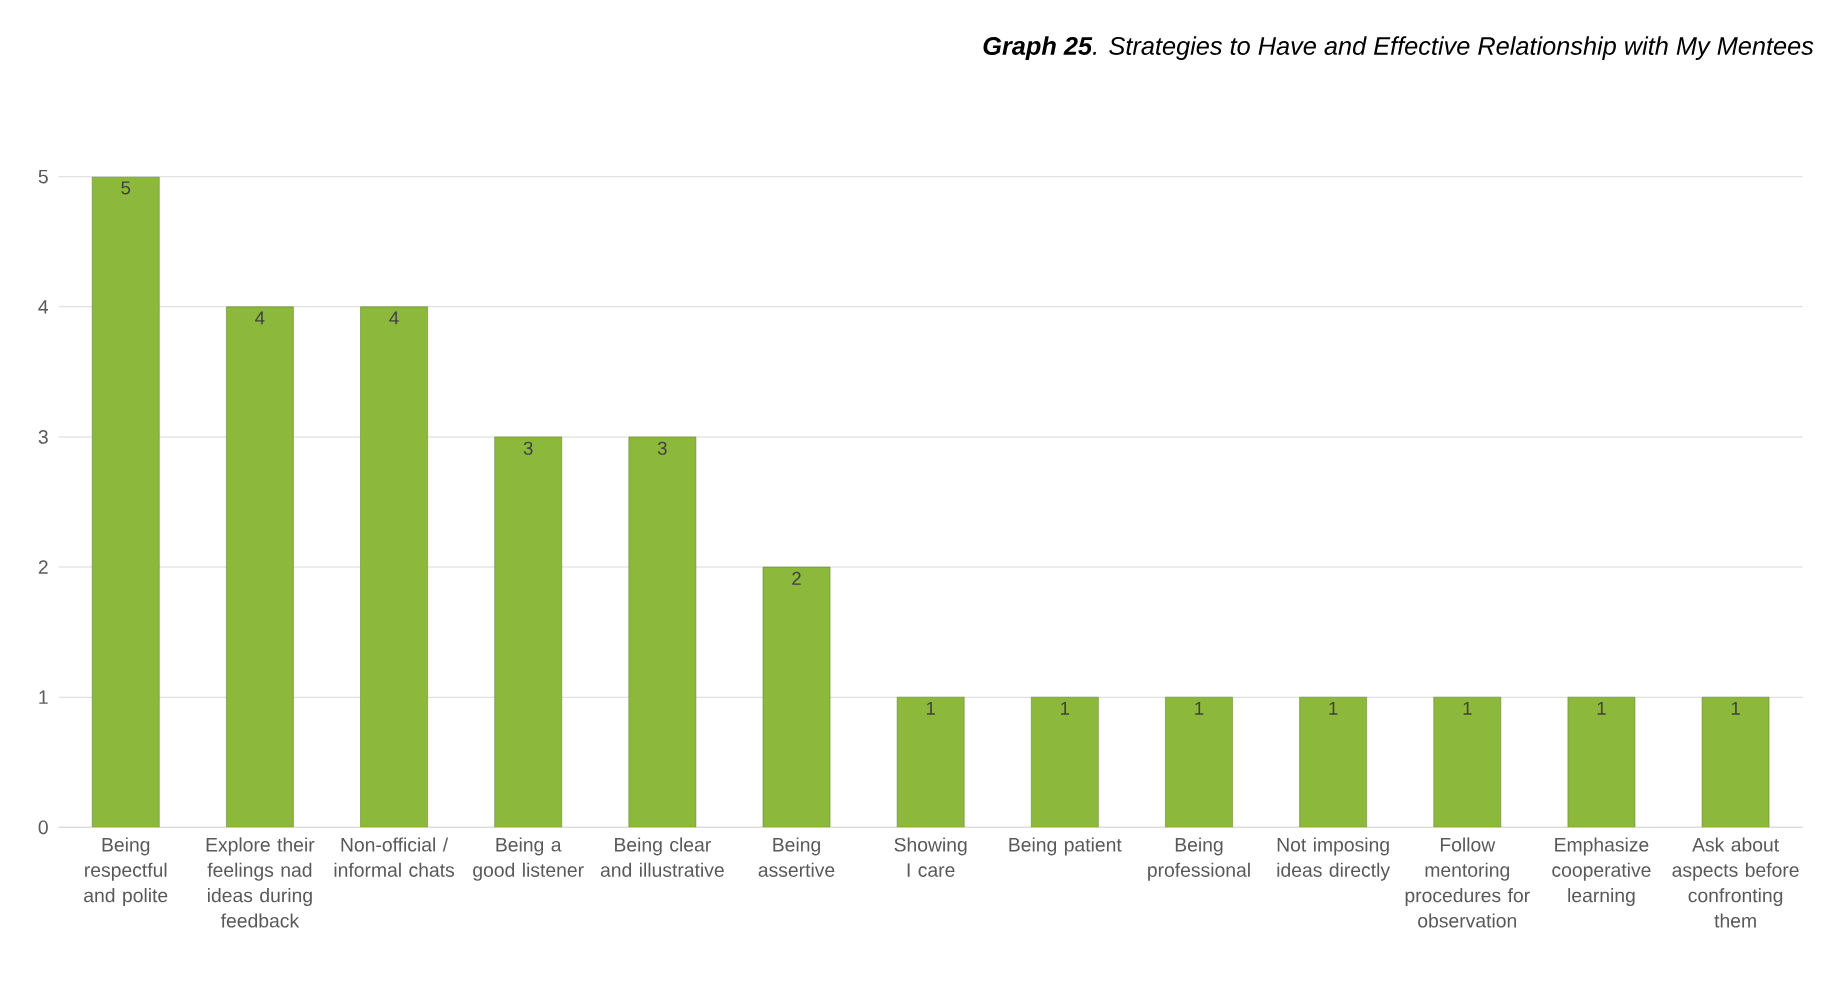 The width and height of the screenshot is (1829, 990). What do you see at coordinates (796, 578) in the screenshot?
I see `data-label: 2` at bounding box center [796, 578].